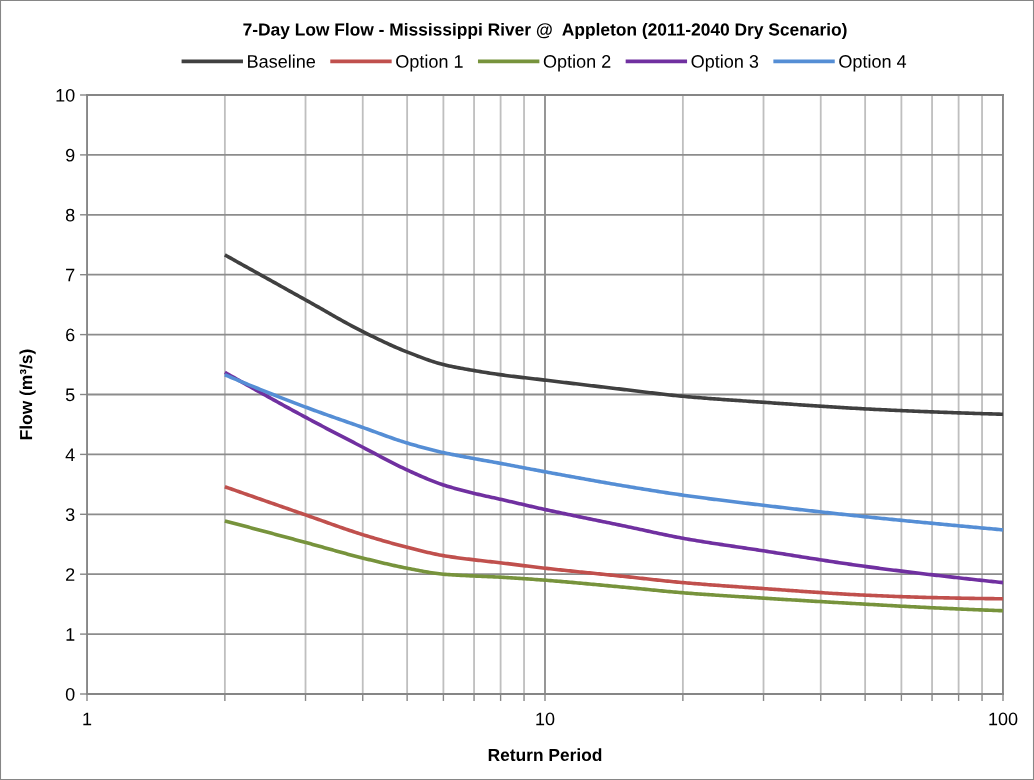 Image resolution: width=1034 pixels, height=780 pixels. What do you see at coordinates (70, 155) in the screenshot?
I see `y-tick-label: 9` at bounding box center [70, 155].